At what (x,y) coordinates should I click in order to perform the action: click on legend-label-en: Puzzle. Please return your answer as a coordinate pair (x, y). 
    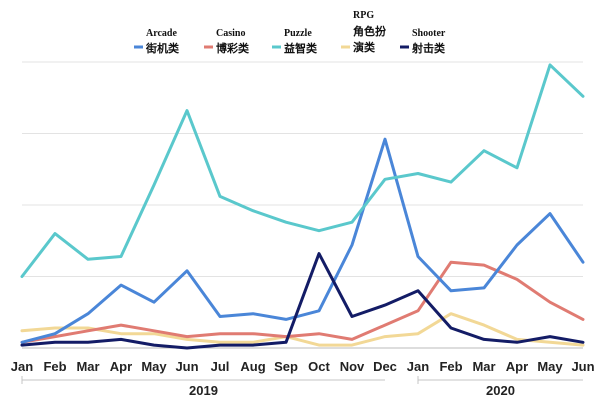
    Looking at the image, I should click on (298, 33).